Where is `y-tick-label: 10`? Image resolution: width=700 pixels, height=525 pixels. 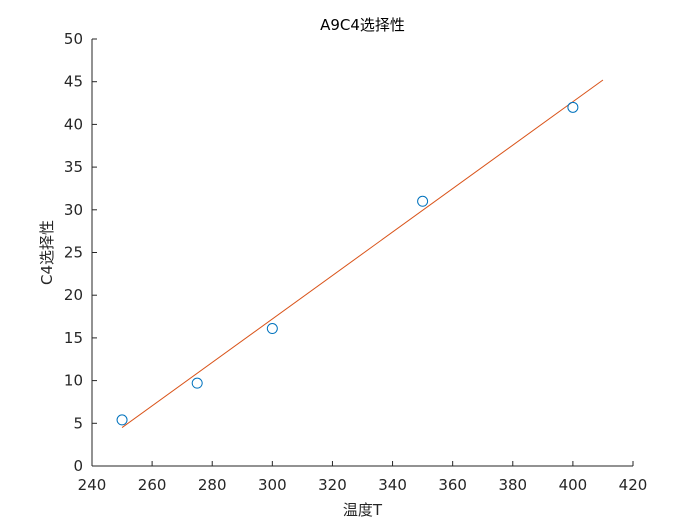
y-tick-label: 10 is located at coordinates (73, 381).